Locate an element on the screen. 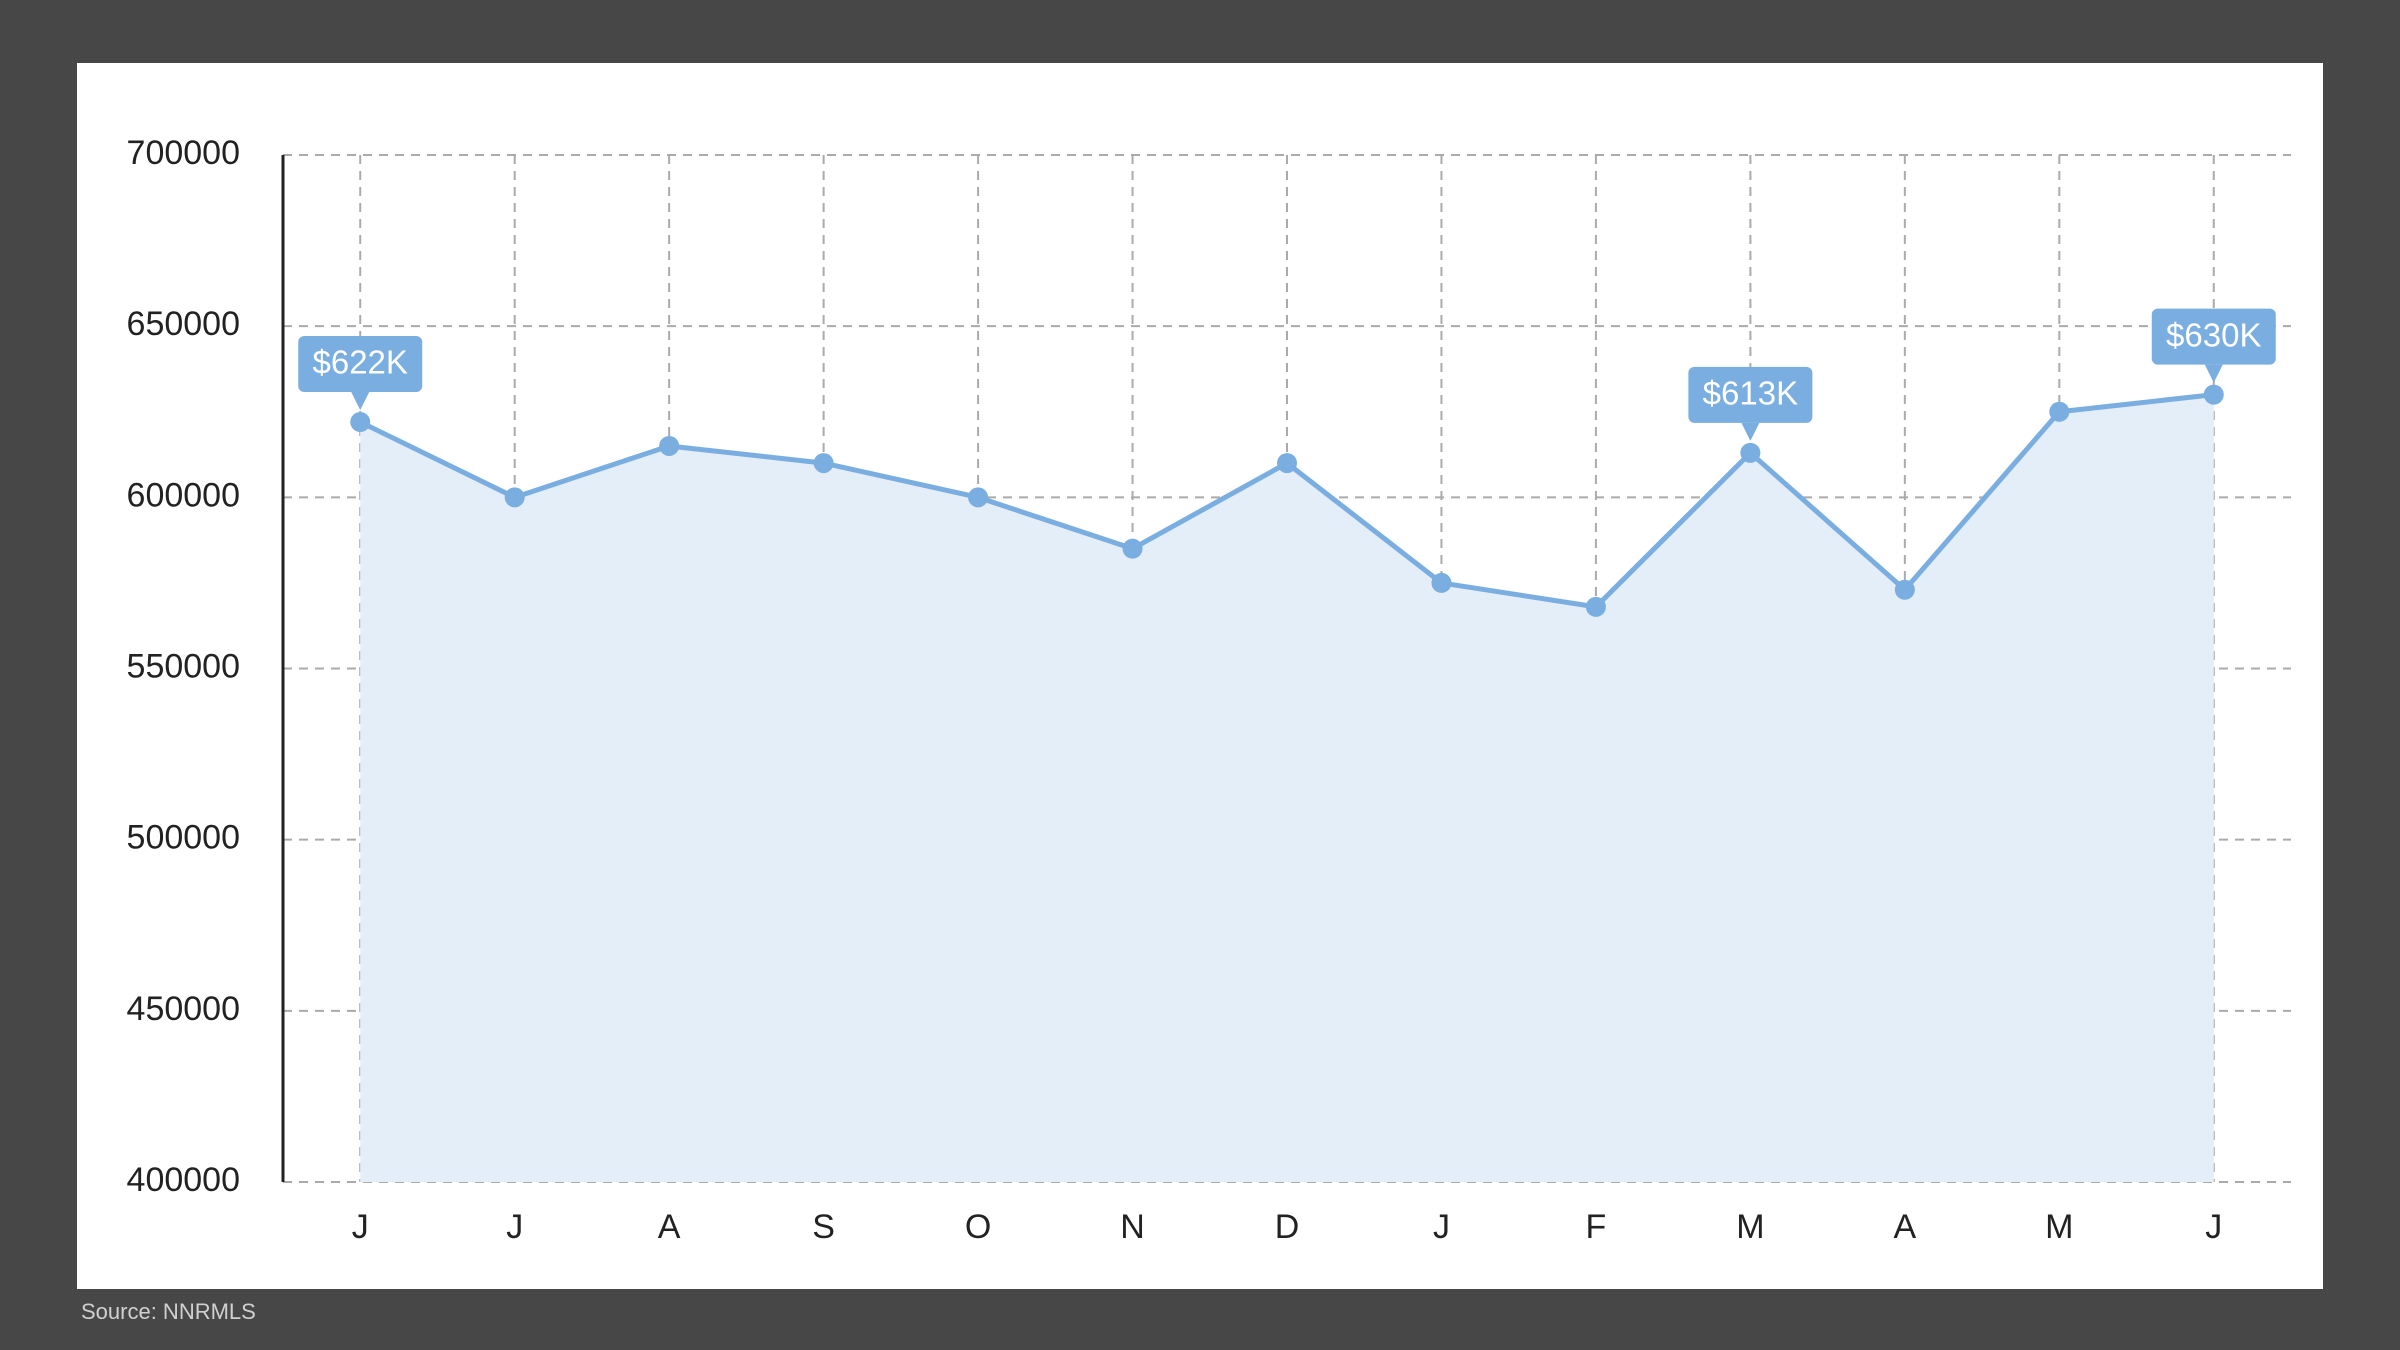 The height and width of the screenshot is (1350, 2400). x-tick-label: D is located at coordinates (1287, 1227).